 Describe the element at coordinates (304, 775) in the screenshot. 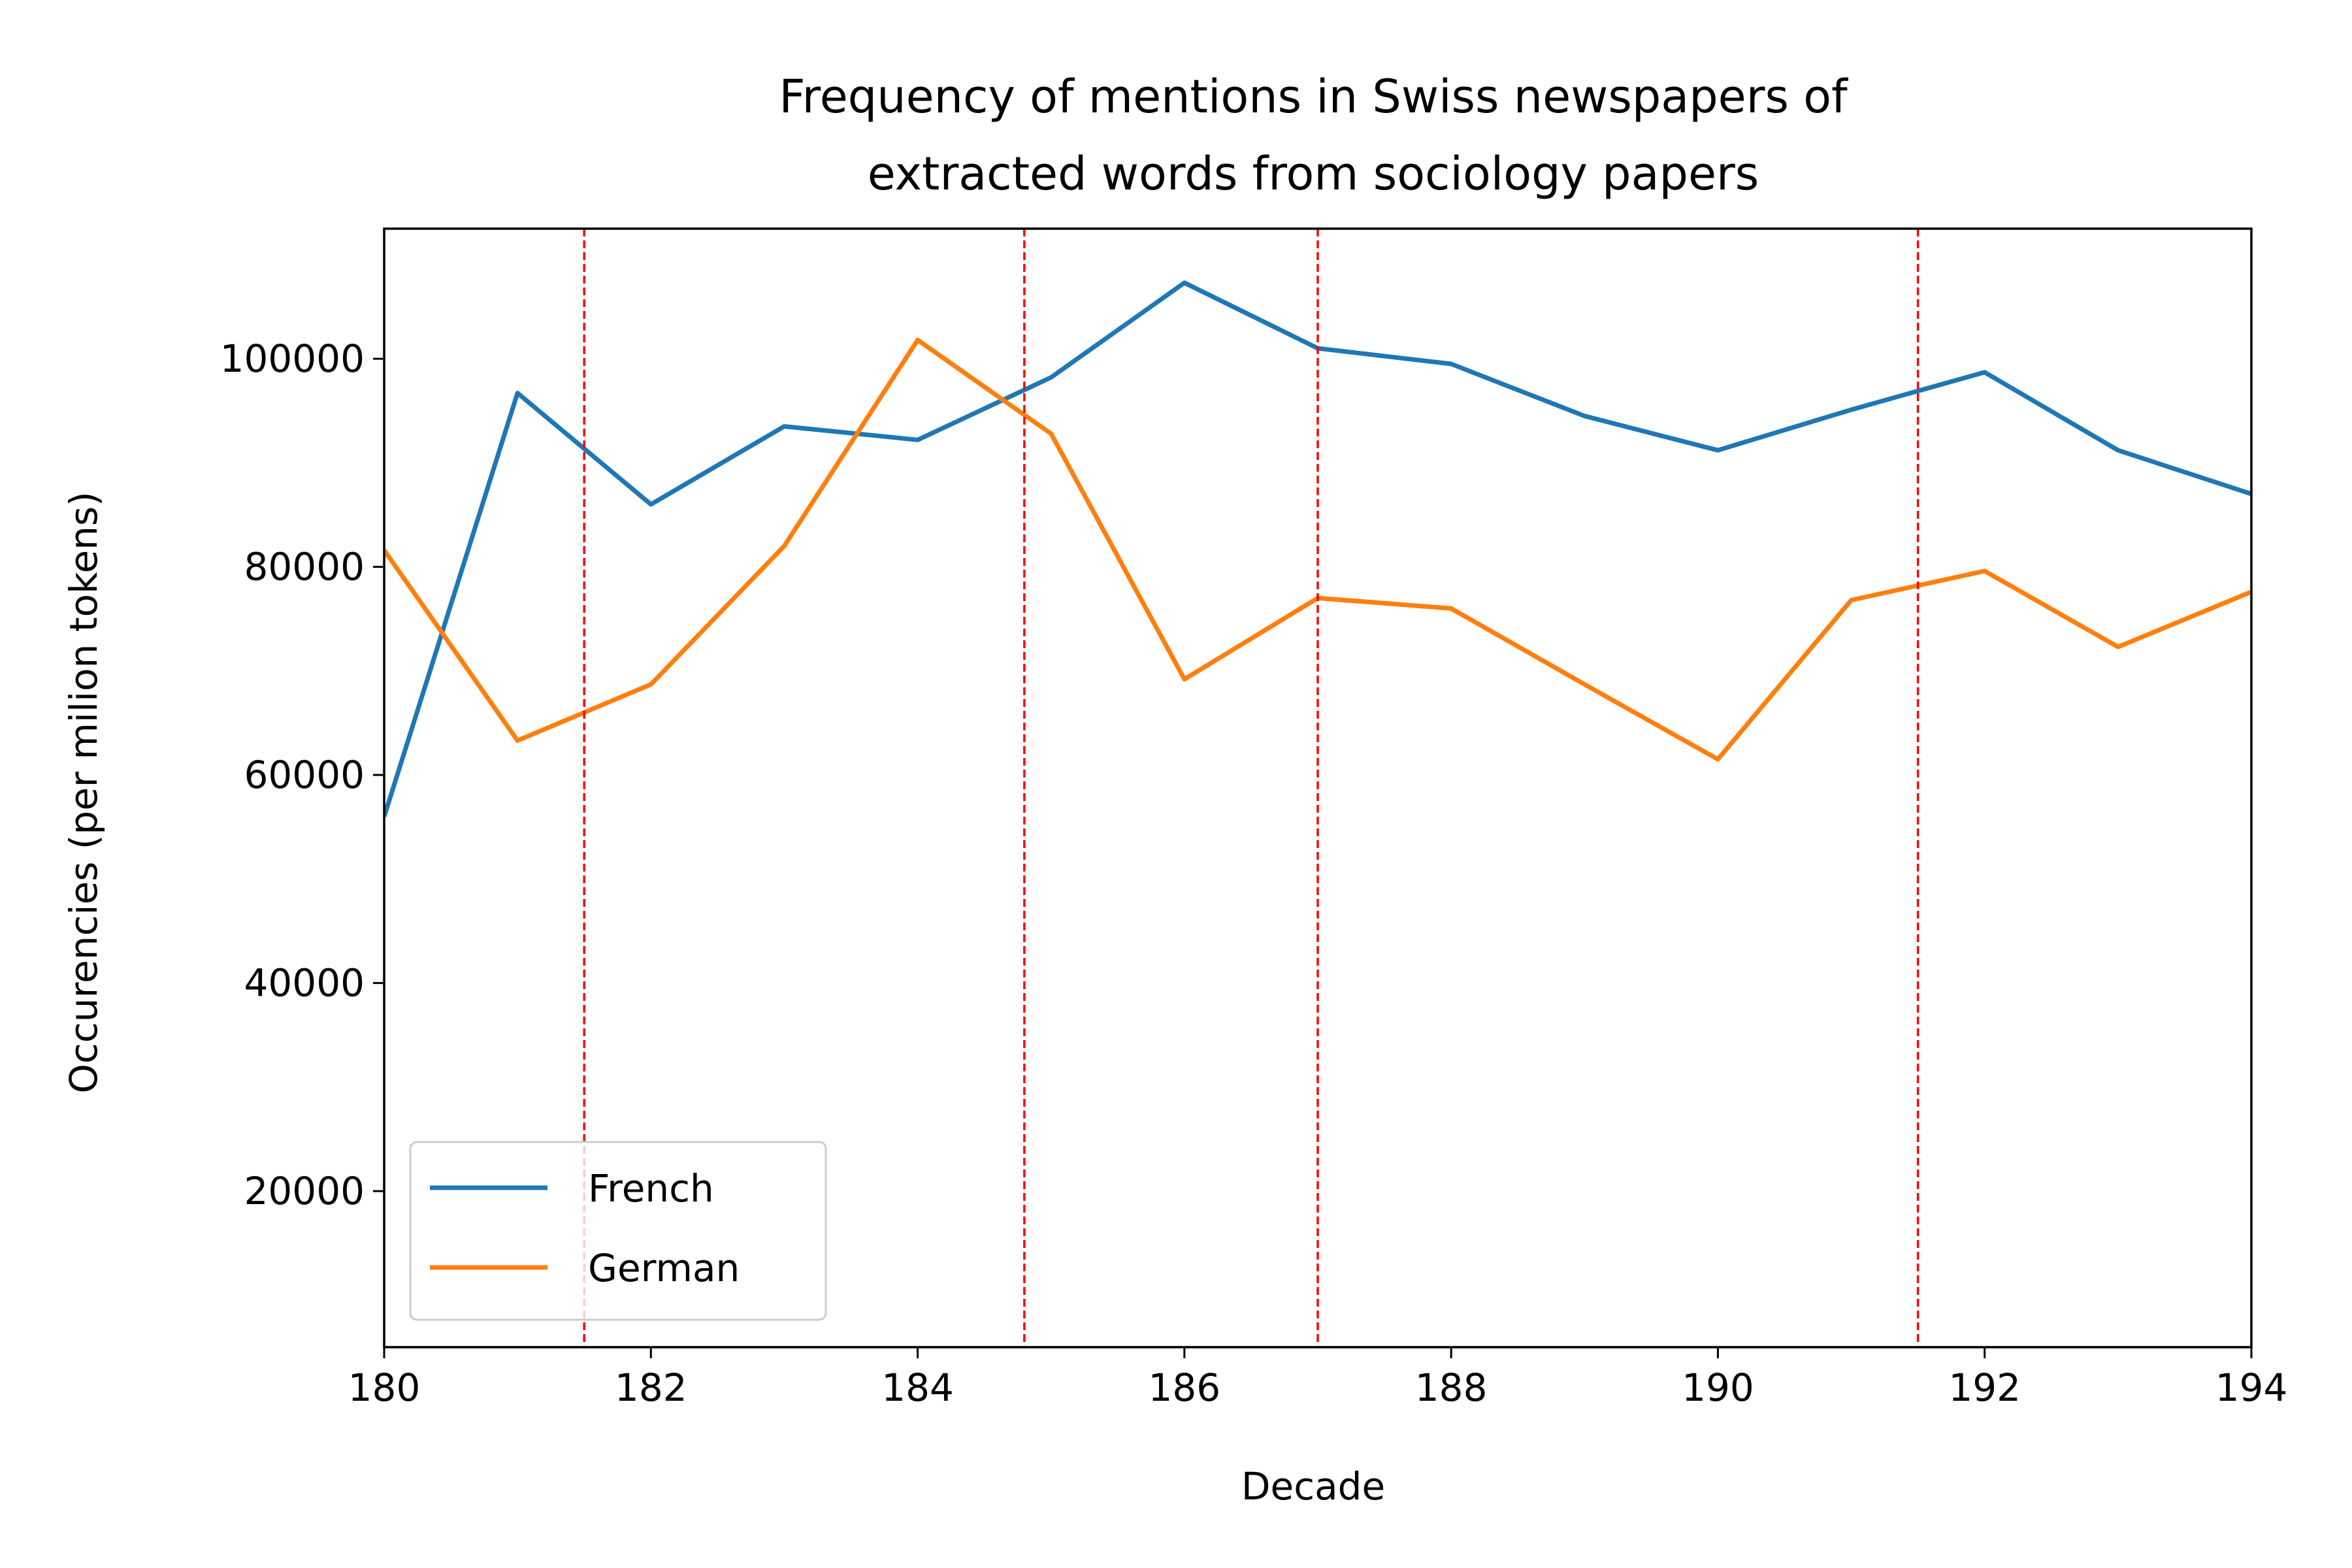

I see `y-tick-label: 60000` at that location.